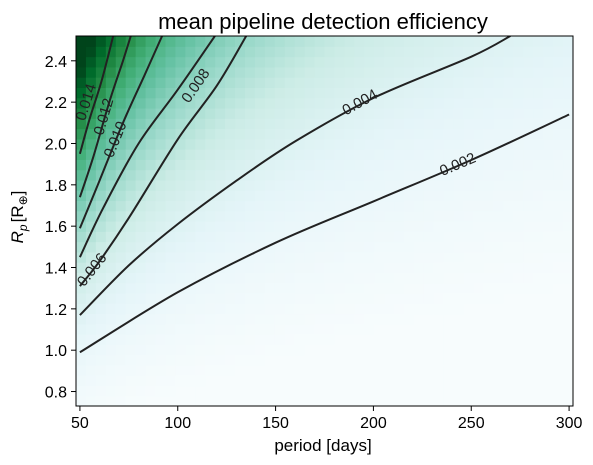 The image size is (593, 465). I want to click on y-tick-label: 0.8, so click(56, 393).